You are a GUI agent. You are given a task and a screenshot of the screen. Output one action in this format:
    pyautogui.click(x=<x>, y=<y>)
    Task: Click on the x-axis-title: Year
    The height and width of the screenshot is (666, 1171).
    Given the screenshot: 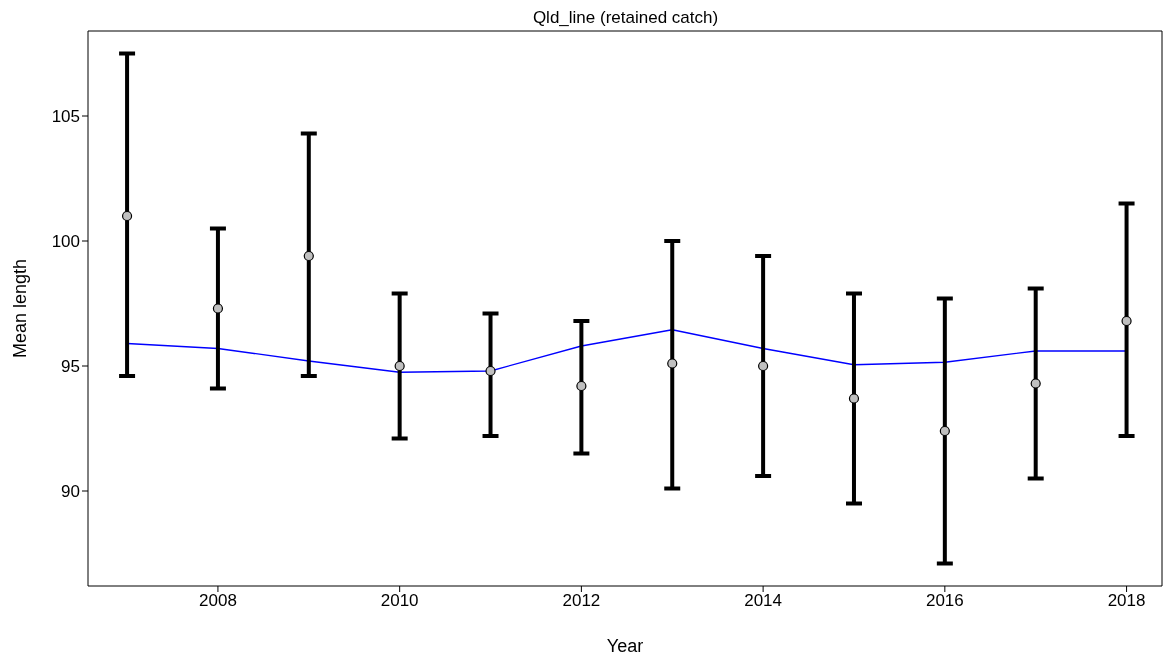 What is the action you would take?
    pyautogui.click(x=625, y=646)
    